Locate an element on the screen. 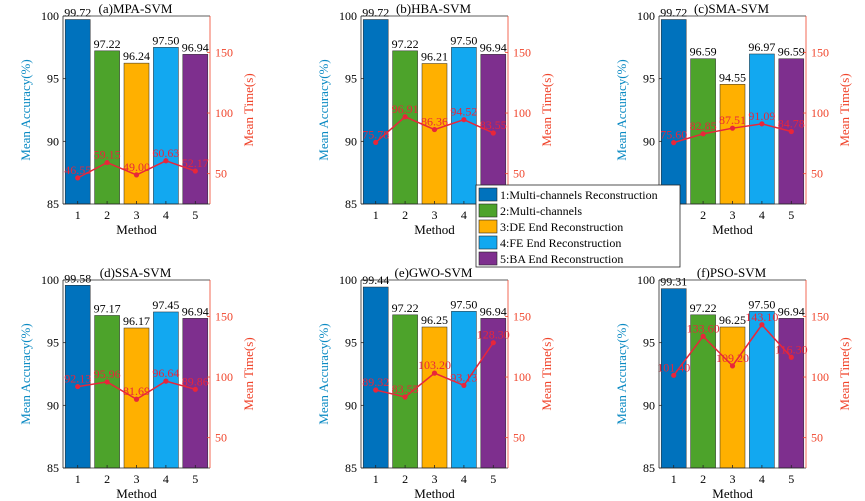 This screenshot has width=865, height=501. panel-1-time-label-1: 46.55 is located at coordinates (77, 170).